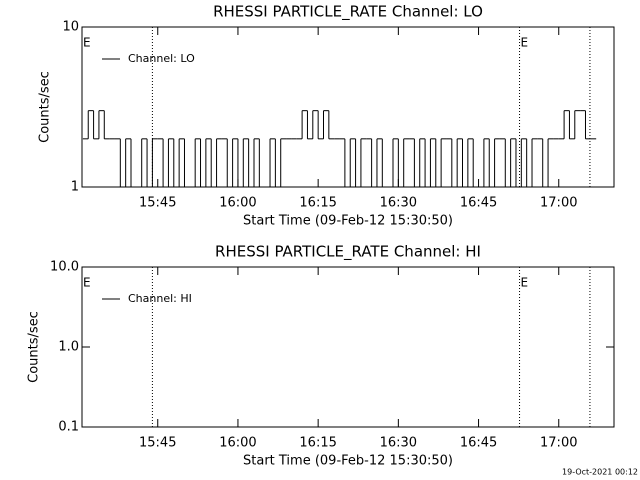 The height and width of the screenshot is (480, 640). I want to click on y-tick-label: 10.0, so click(64, 267).